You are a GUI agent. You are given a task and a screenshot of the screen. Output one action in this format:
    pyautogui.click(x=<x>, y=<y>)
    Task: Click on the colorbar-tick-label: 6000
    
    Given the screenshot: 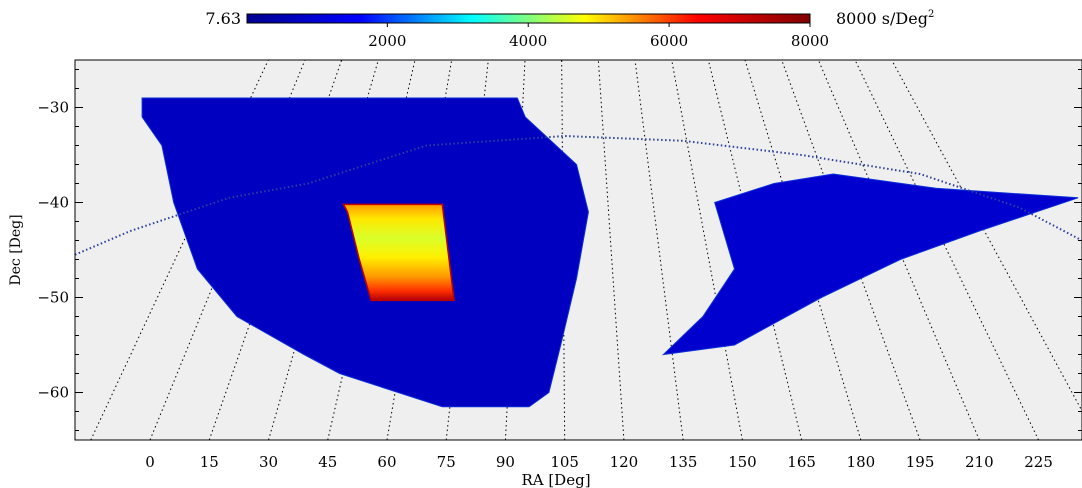 What is the action you would take?
    pyautogui.click(x=669, y=41)
    